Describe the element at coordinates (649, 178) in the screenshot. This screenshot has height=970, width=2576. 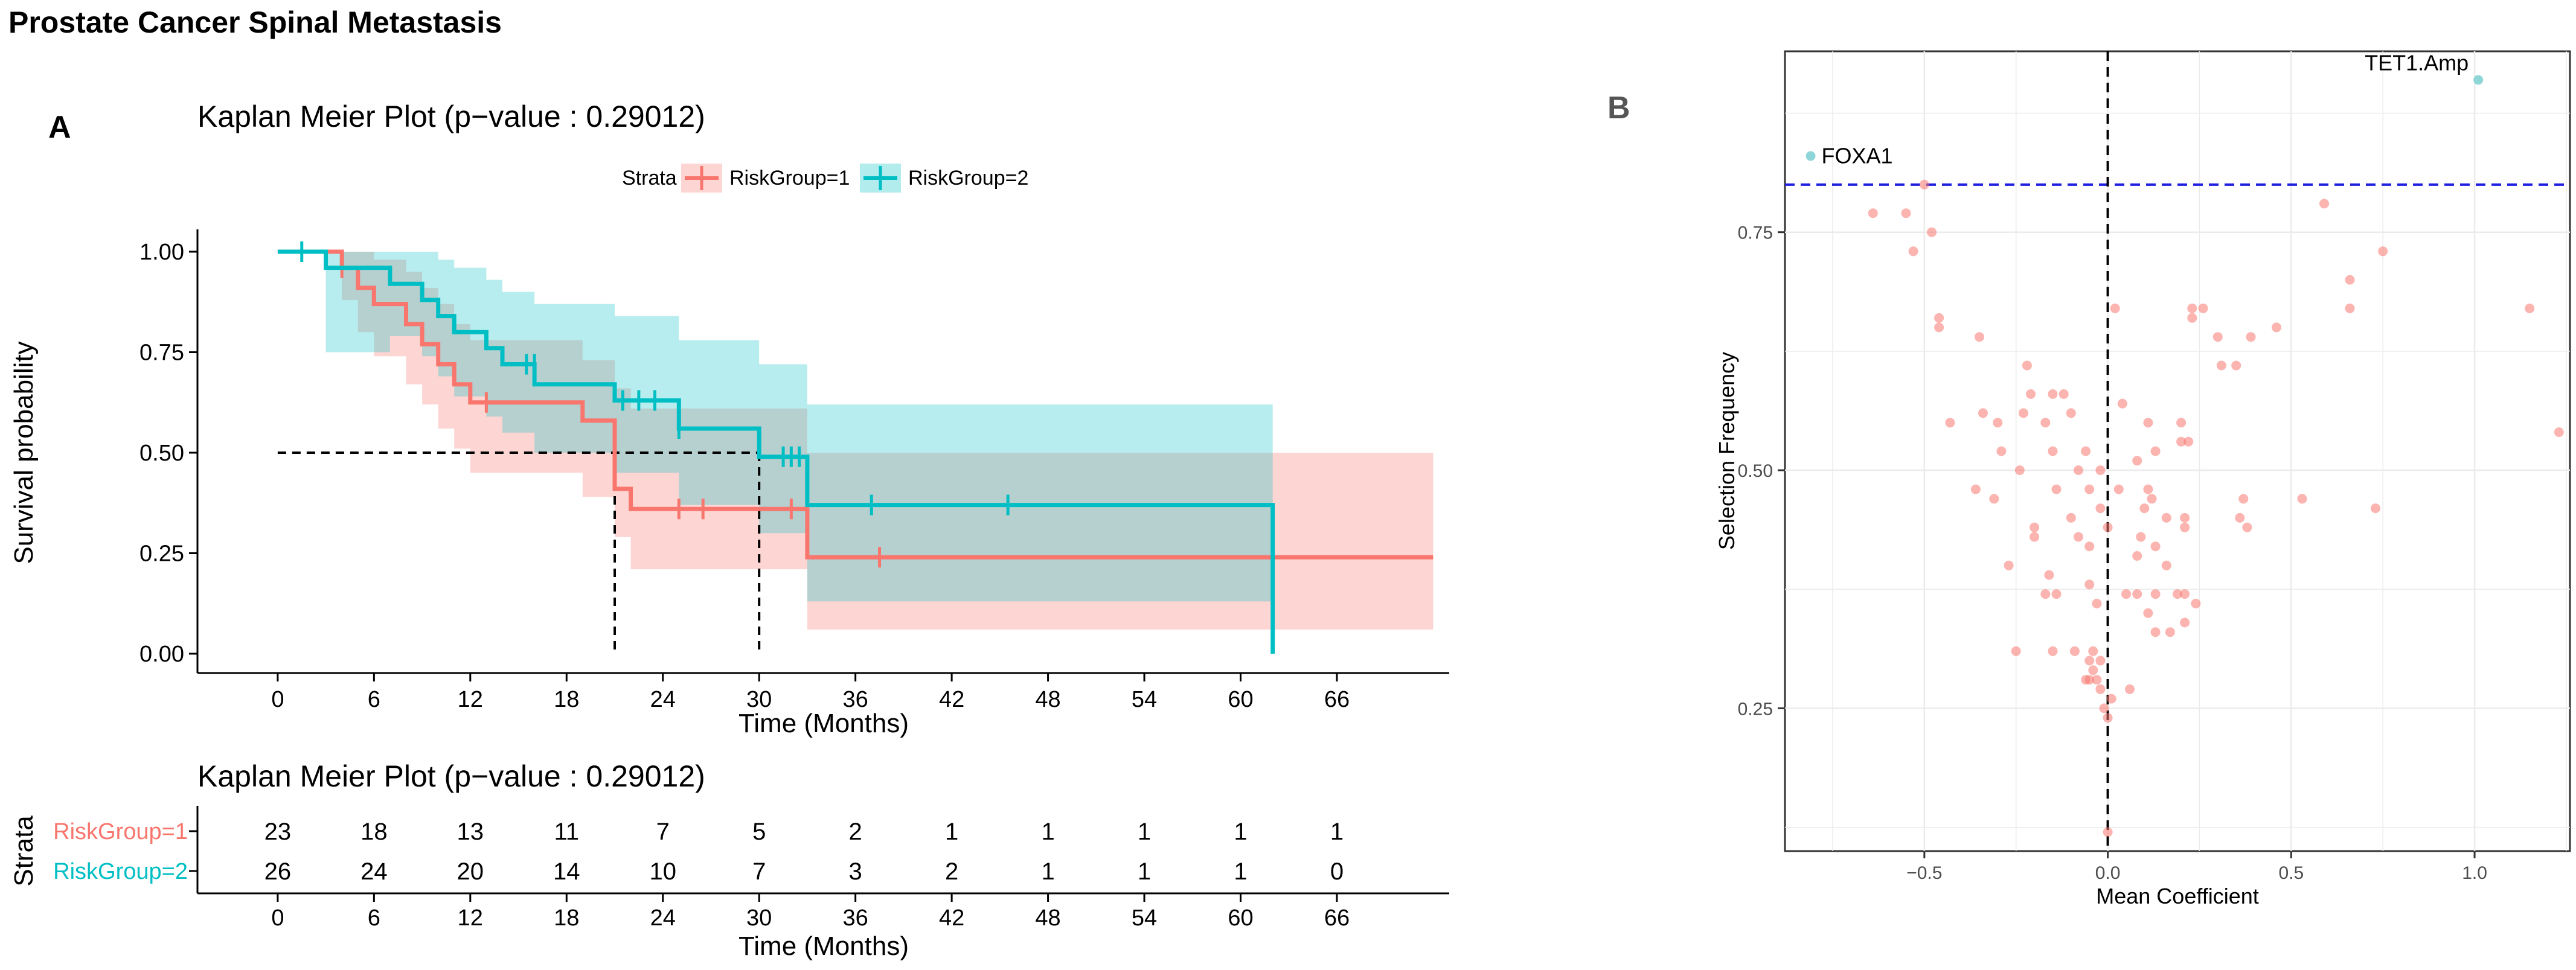
I see `km-legend-title: Strata` at that location.